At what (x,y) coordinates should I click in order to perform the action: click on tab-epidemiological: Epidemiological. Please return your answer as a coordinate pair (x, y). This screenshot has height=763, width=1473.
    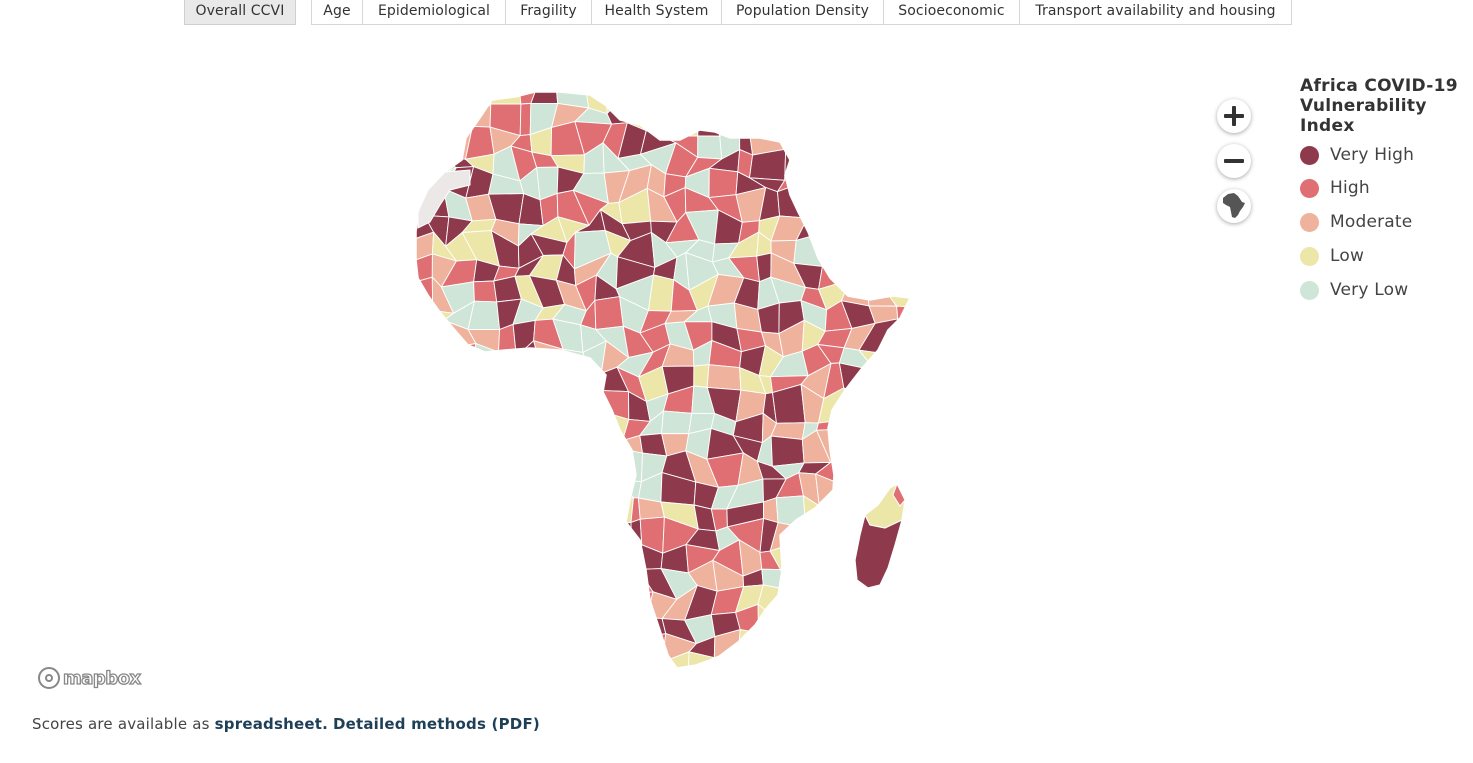
    Looking at the image, I should click on (434, 12).